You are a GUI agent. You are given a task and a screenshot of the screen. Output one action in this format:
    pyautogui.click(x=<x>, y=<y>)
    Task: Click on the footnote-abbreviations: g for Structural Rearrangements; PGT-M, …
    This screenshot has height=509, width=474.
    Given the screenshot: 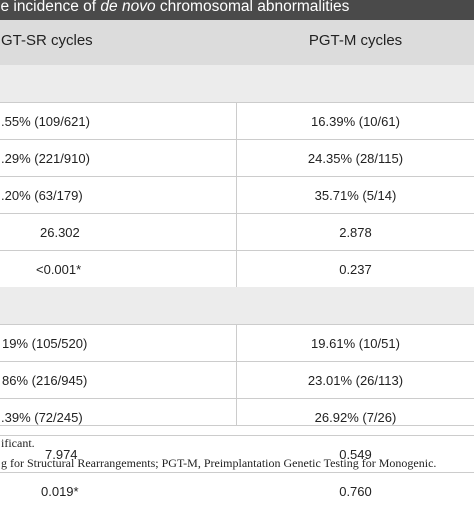 What is the action you would take?
    pyautogui.click(x=219, y=463)
    